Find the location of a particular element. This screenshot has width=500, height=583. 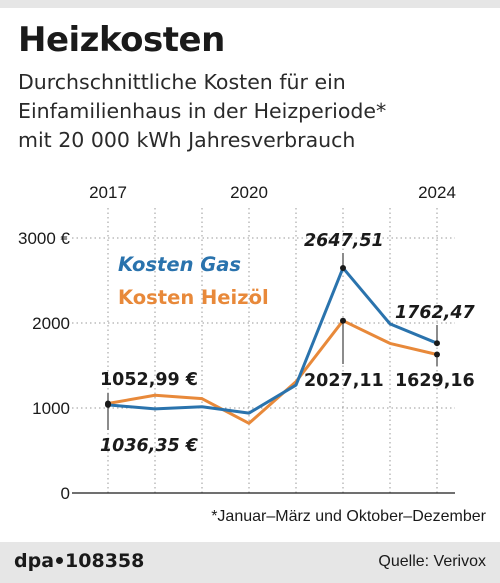

dpa-logo: dpa 108358 is located at coordinates (79, 561).